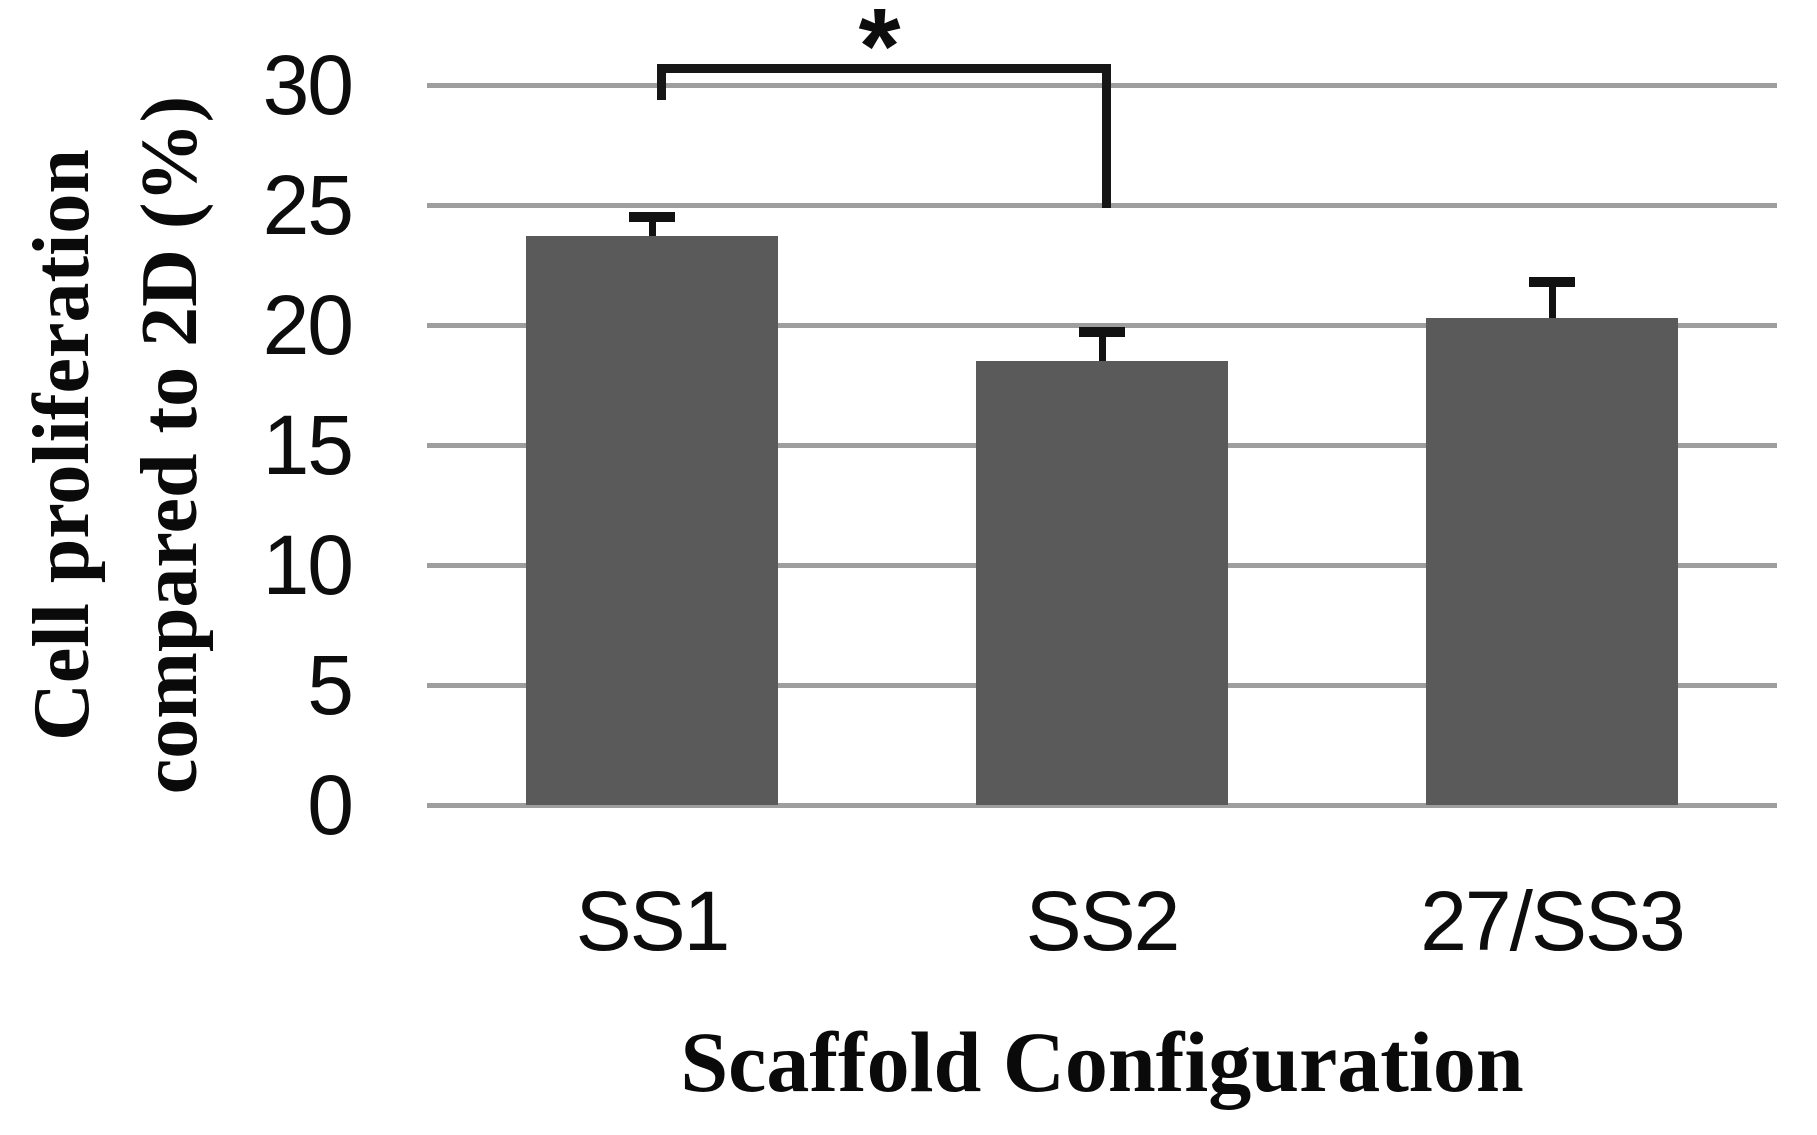 The image size is (1817, 1135). Describe the element at coordinates (330, 805) in the screenshot. I see `y-tick-label: 0` at that location.